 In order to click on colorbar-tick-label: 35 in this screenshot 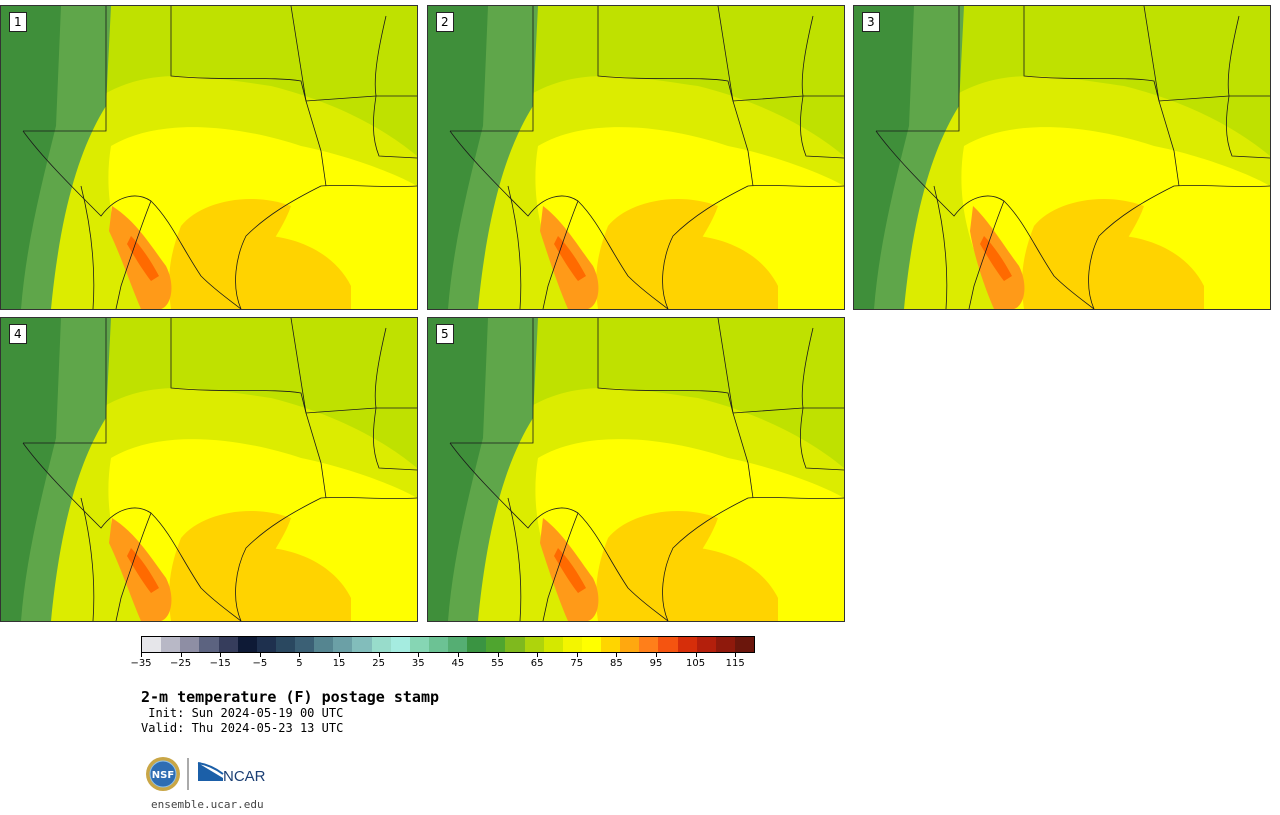, I will do `click(418, 663)`.